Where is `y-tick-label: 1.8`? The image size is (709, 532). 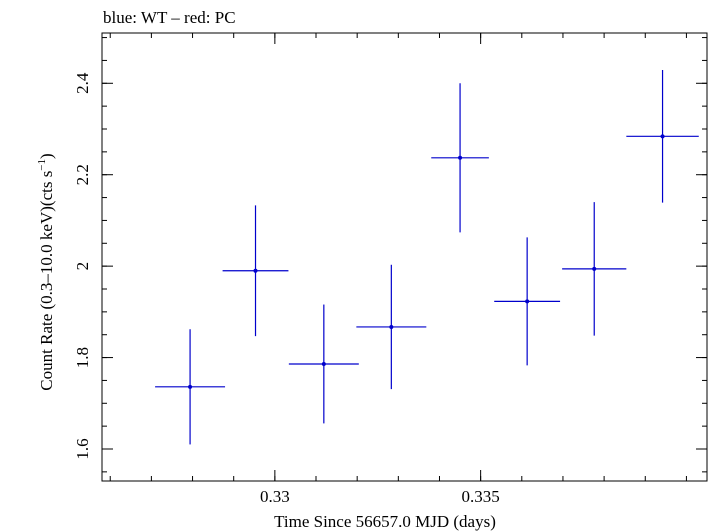
y-tick-label: 1.8 is located at coordinates (82, 357).